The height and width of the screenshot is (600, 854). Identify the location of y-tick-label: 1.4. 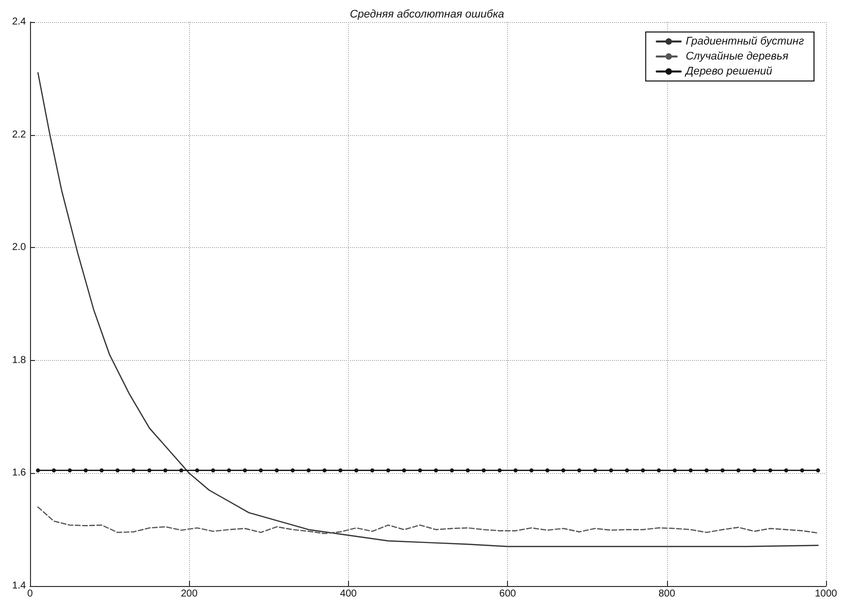
(19, 586).